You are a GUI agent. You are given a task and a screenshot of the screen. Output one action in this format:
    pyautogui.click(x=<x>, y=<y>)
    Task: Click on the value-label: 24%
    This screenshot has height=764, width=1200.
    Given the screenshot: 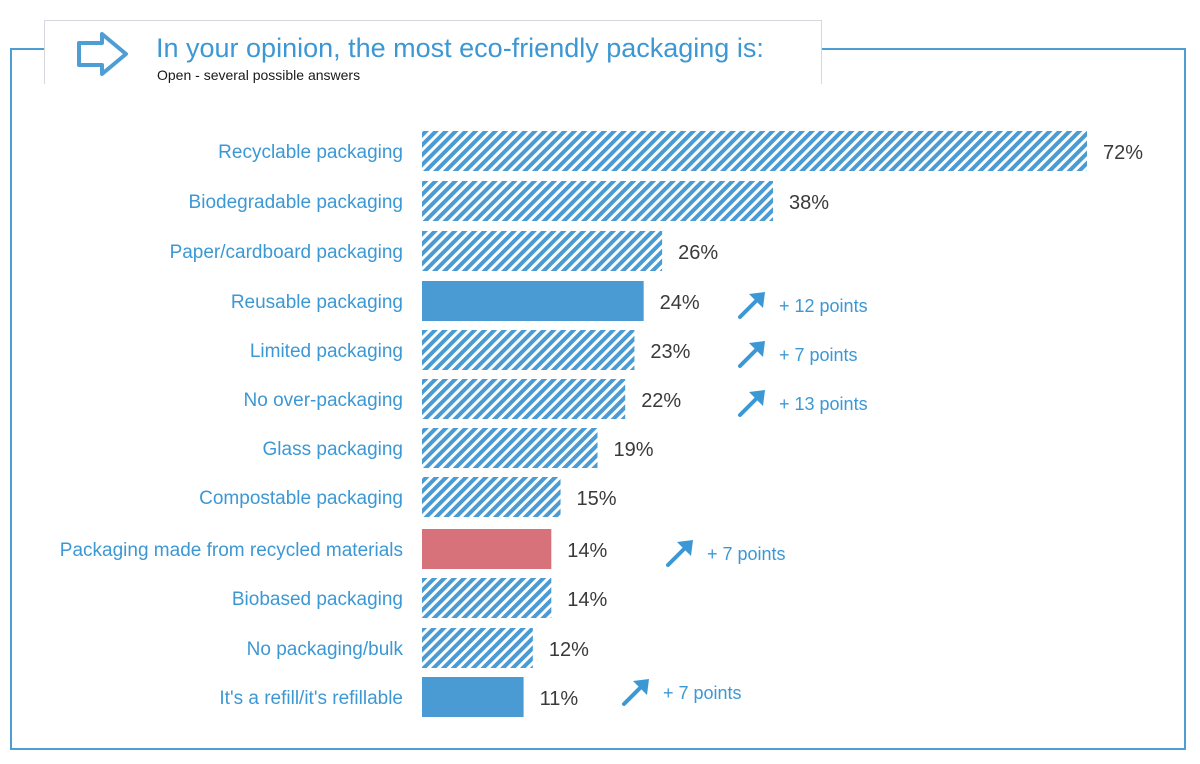 What is the action you would take?
    pyautogui.click(x=680, y=303)
    